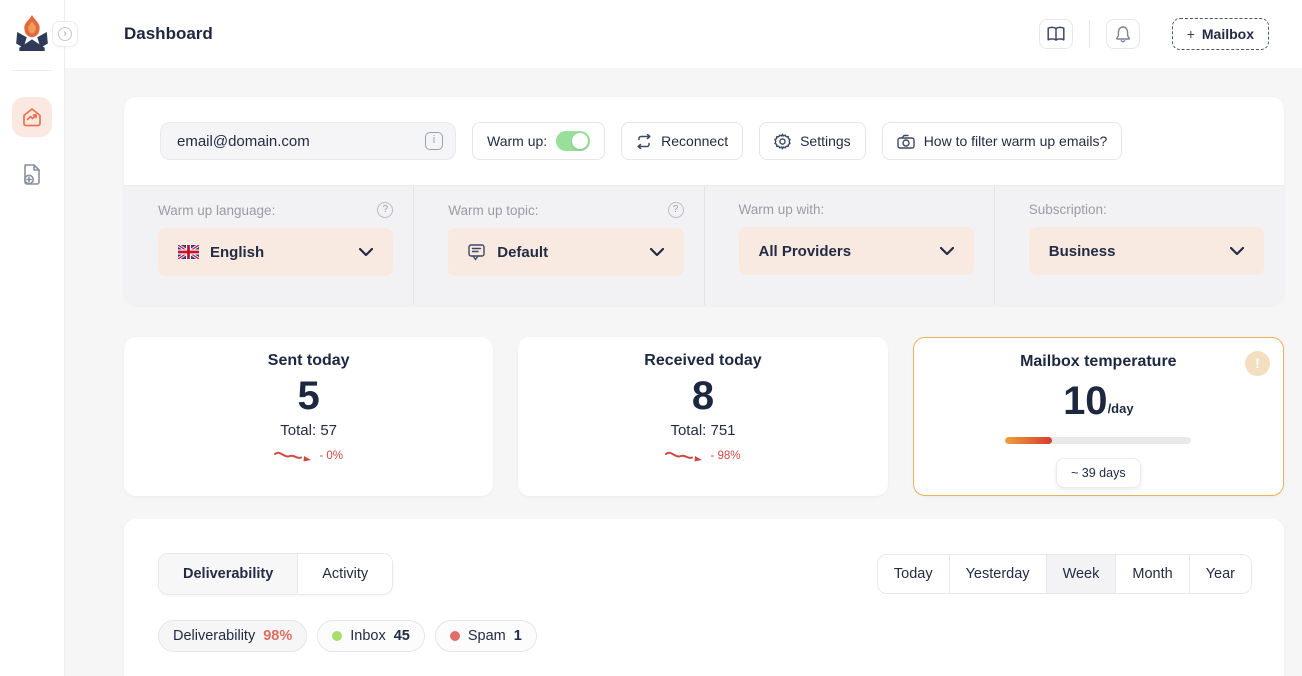 The width and height of the screenshot is (1302, 676). What do you see at coordinates (704, 623) in the screenshot?
I see `legend-chips: Deliverability 98% Inbox 45 Spam 1` at bounding box center [704, 623].